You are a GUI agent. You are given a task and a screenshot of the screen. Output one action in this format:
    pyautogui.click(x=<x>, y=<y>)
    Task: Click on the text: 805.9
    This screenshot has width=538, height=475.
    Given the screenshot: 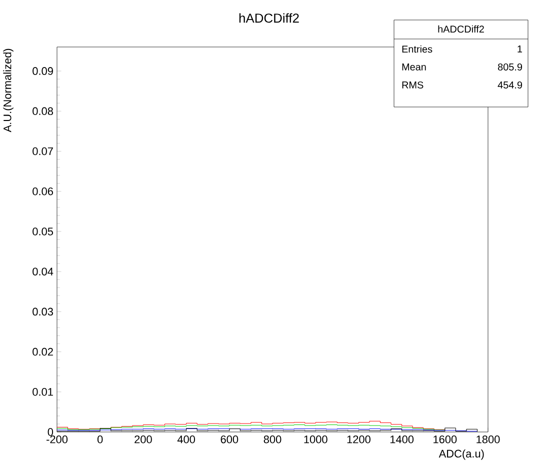 What is the action you would take?
    pyautogui.click(x=510, y=67)
    